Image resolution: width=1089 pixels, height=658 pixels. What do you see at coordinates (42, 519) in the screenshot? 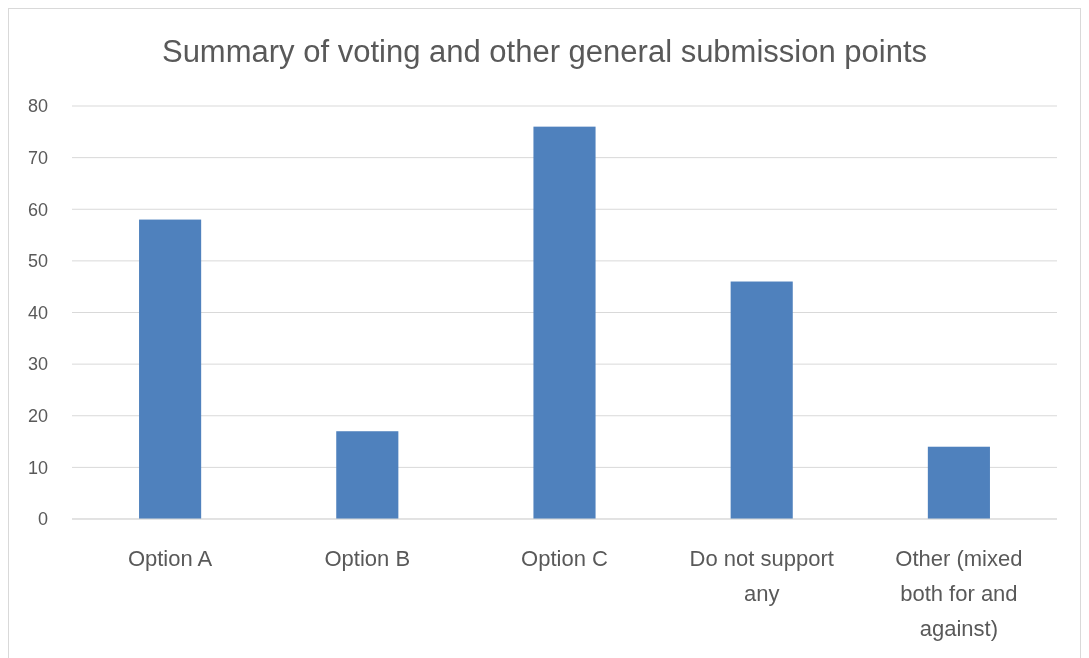
I see `y-tick-label: 0` at bounding box center [42, 519].